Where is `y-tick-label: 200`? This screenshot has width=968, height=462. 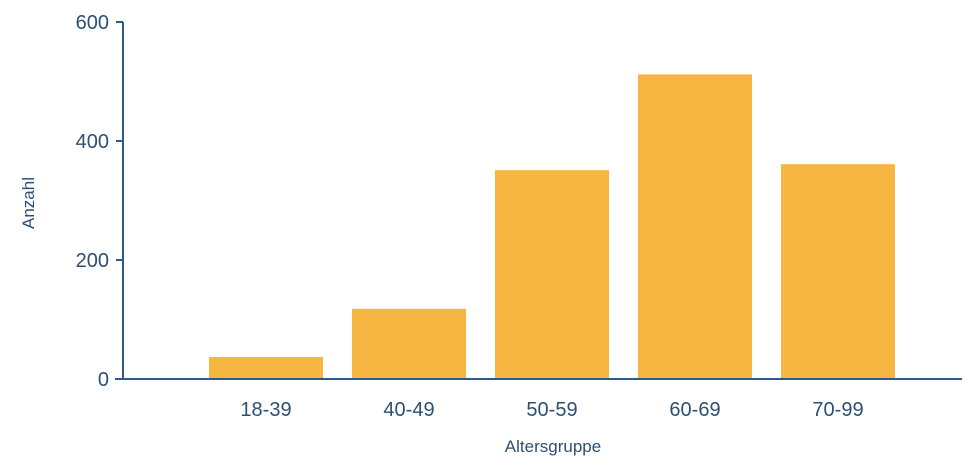
y-tick-label: 200 is located at coordinates (92, 261).